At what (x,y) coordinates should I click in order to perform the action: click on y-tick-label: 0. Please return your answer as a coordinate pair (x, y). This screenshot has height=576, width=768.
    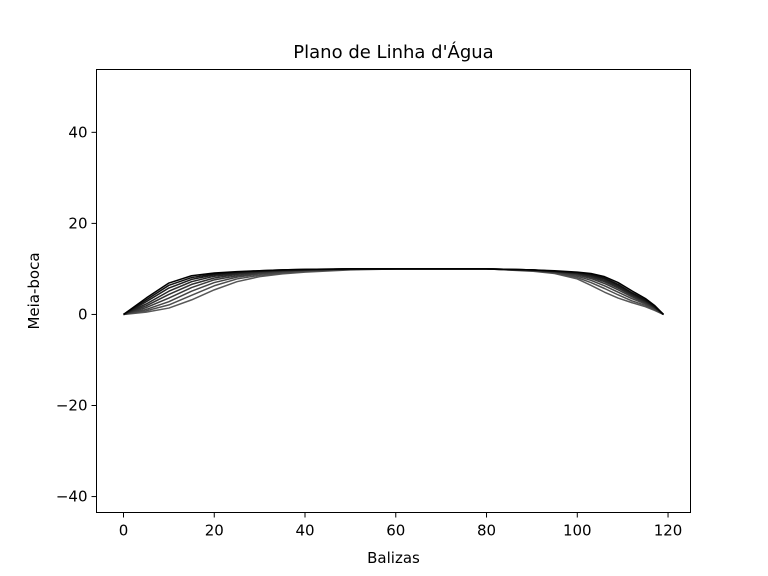
    Looking at the image, I should click on (83, 314).